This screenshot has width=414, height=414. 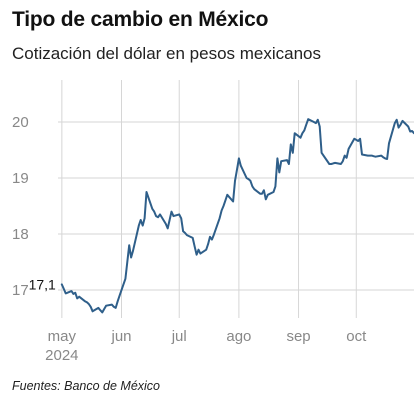 I want to click on x-tick-label-jul: jul, so click(x=179, y=336).